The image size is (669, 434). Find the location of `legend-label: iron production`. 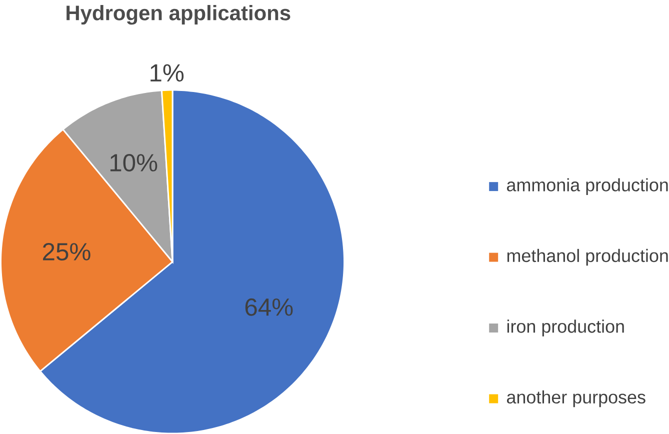

legend-label: iron production is located at coordinates (565, 328).